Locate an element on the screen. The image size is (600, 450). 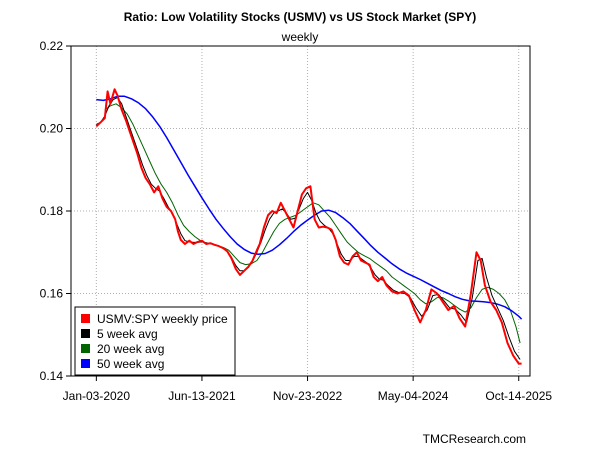
y-tick-label: 0.22 is located at coordinates (52, 46).